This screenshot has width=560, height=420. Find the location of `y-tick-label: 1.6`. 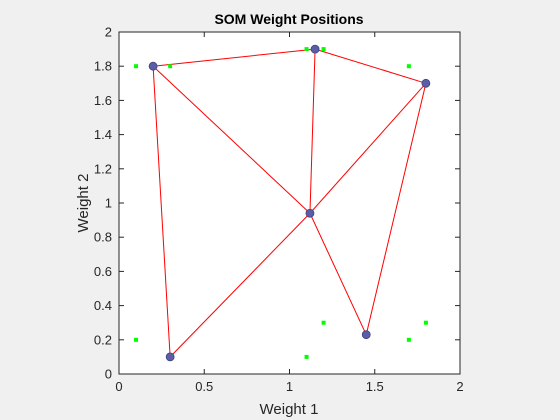

y-tick-label: 1.6 is located at coordinates (103, 100).